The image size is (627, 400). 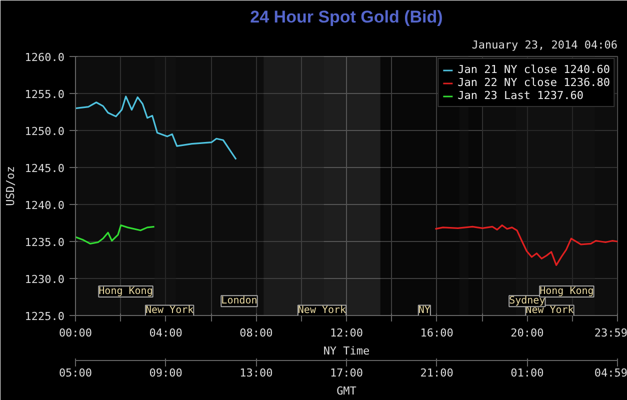 What do you see at coordinates (346, 351) in the screenshot?
I see `x-axis-title: NY Time` at bounding box center [346, 351].